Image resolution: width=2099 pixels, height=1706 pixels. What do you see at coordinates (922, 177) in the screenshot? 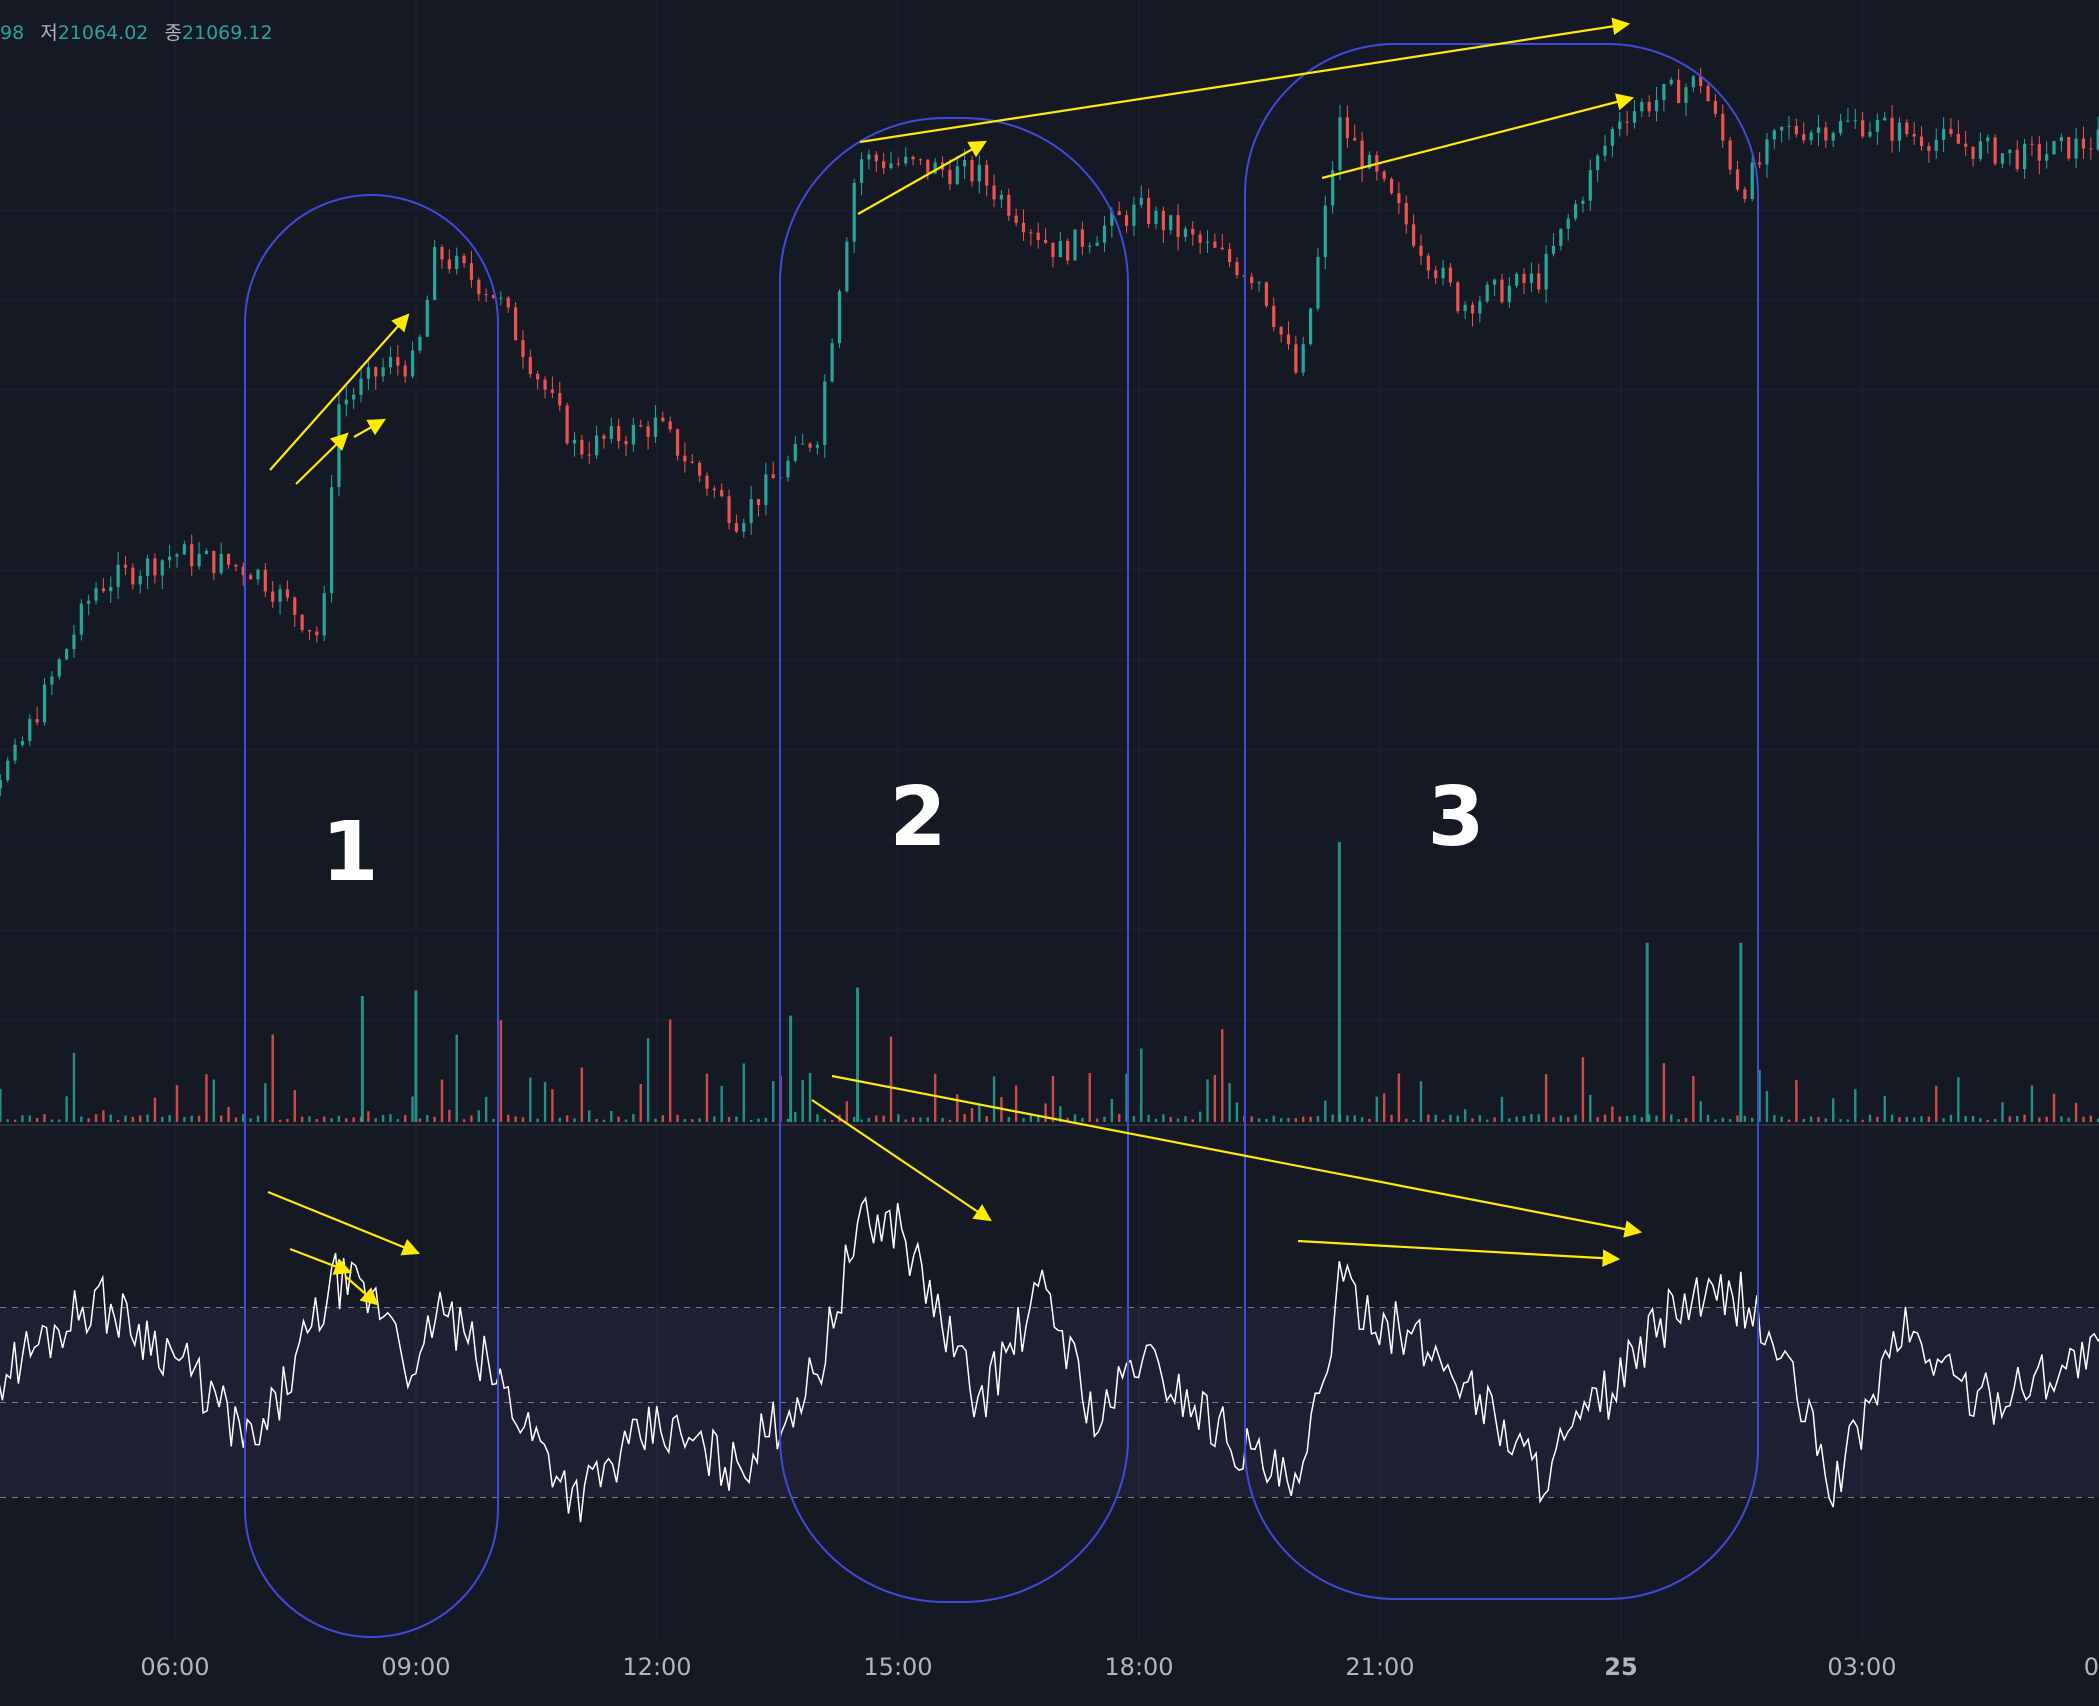
I see `annotation-arrow` at bounding box center [922, 177].